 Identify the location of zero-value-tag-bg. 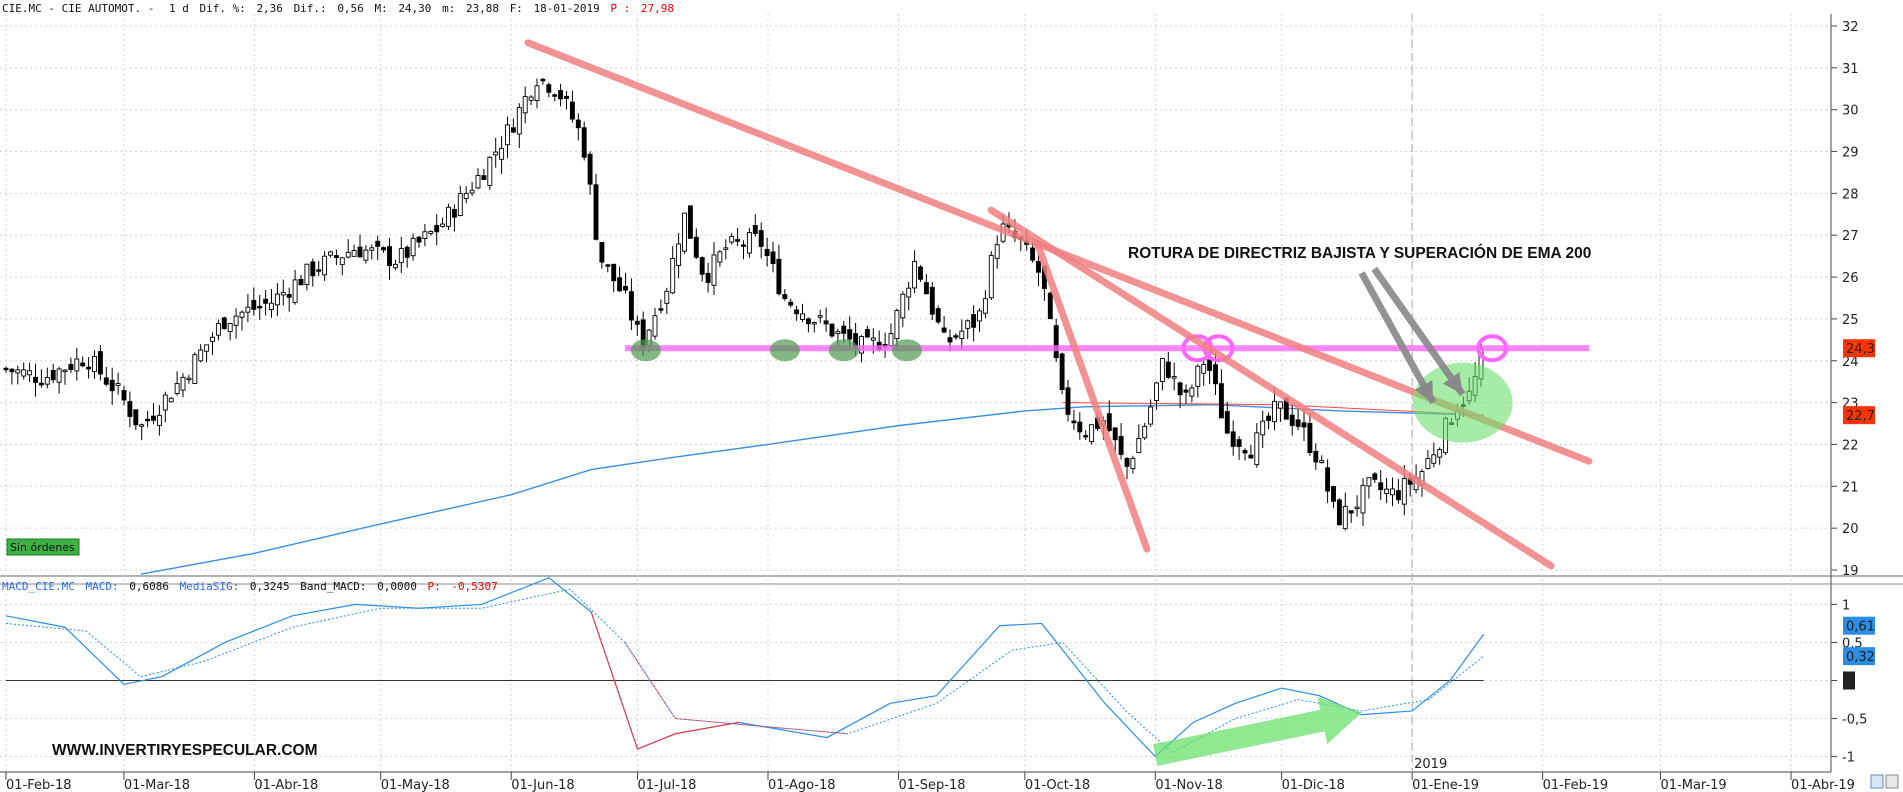
(1849, 680).